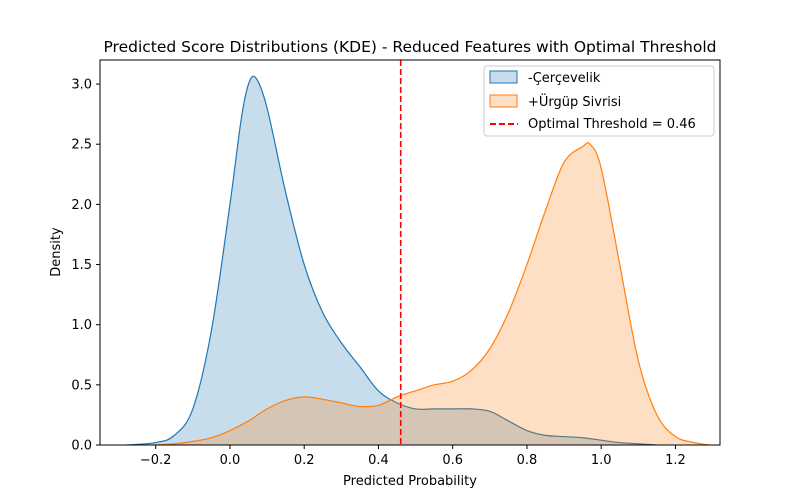 This screenshot has height=500, width=800. I want to click on y-tick-label: 2.5, so click(81, 145).